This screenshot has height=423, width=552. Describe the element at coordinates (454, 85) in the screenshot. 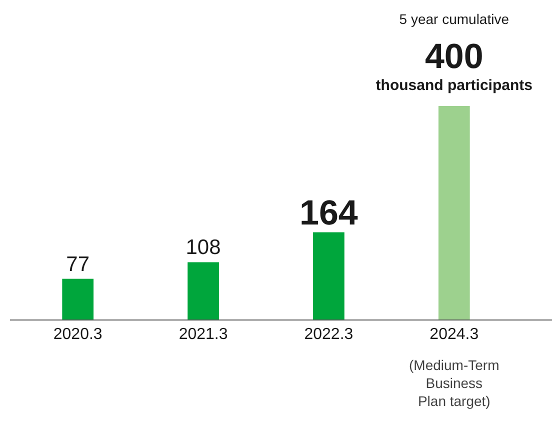

I see `text: thousand participants` at that location.